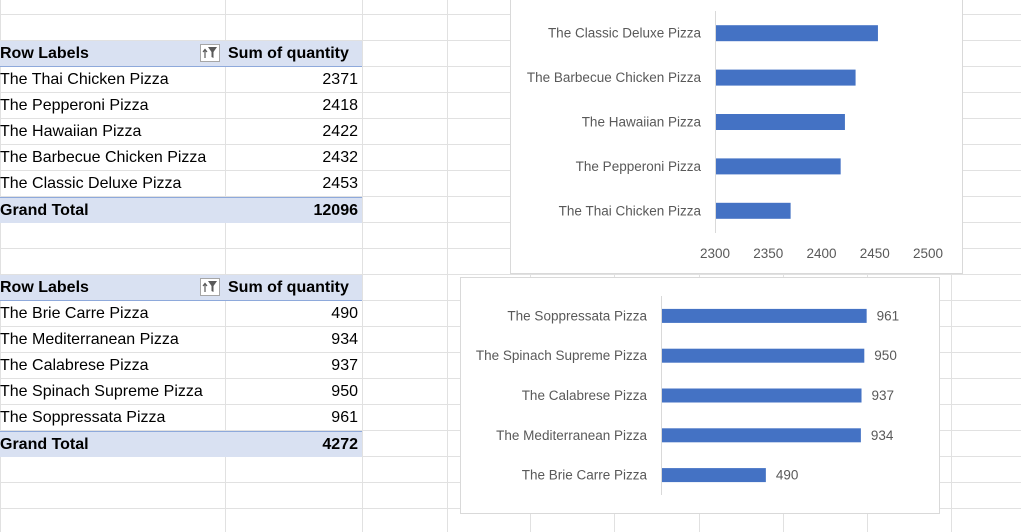 The image size is (1021, 532). I want to click on table-row: The Classic Deluxe Pizza 2453, so click(181, 184).